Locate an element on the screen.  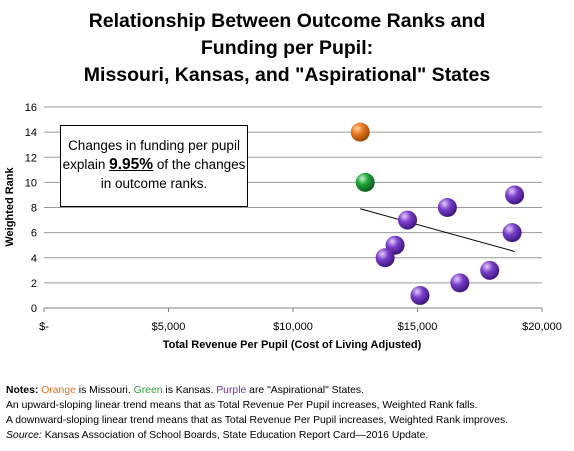
notes-purple-rest: are "Aspirational" States. is located at coordinates (305, 390).